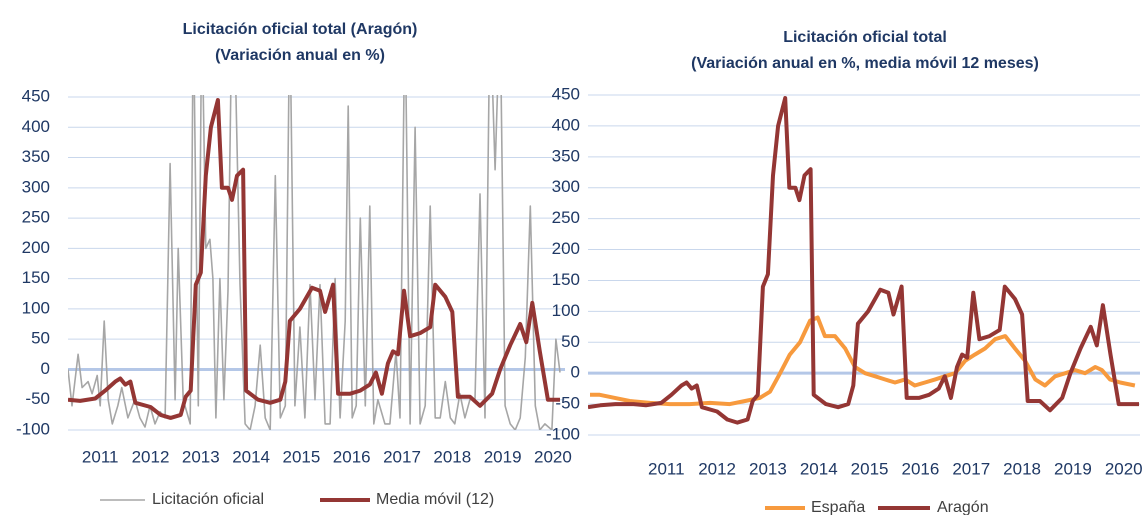 This screenshot has height=515, width=1145. What do you see at coordinates (300, 55) in the screenshot?
I see `chart-subtitle: (Variación anual en %)` at bounding box center [300, 55].